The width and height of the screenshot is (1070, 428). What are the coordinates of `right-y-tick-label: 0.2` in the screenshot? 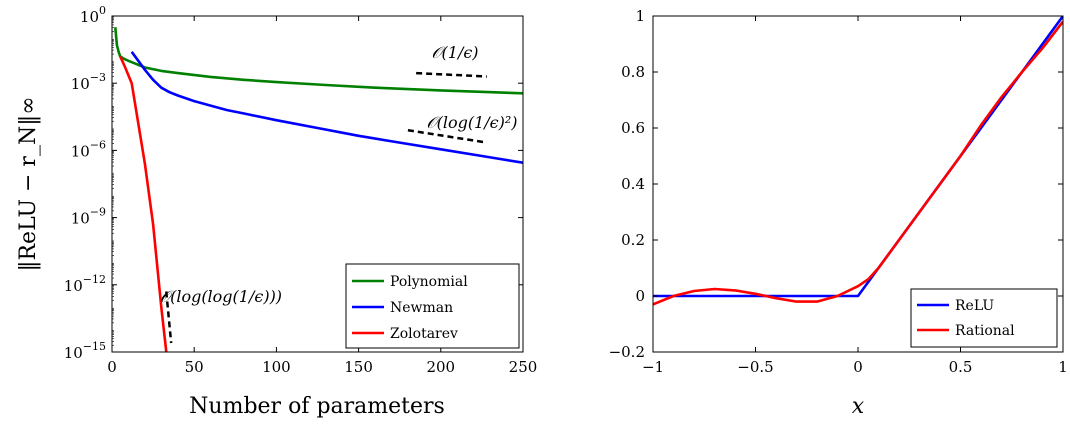 It's located at (633, 240).